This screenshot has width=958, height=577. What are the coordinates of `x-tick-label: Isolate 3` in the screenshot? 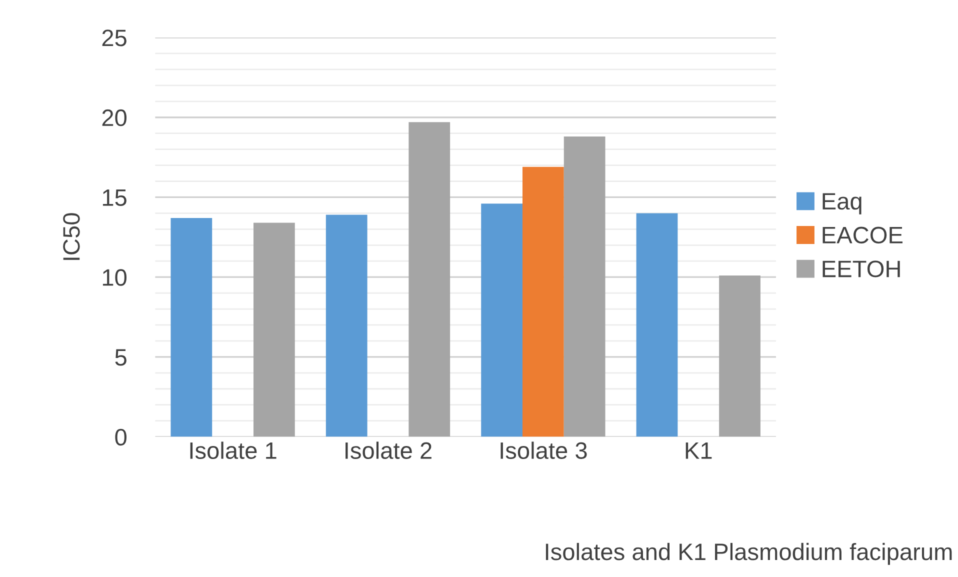 It's located at (543, 450).